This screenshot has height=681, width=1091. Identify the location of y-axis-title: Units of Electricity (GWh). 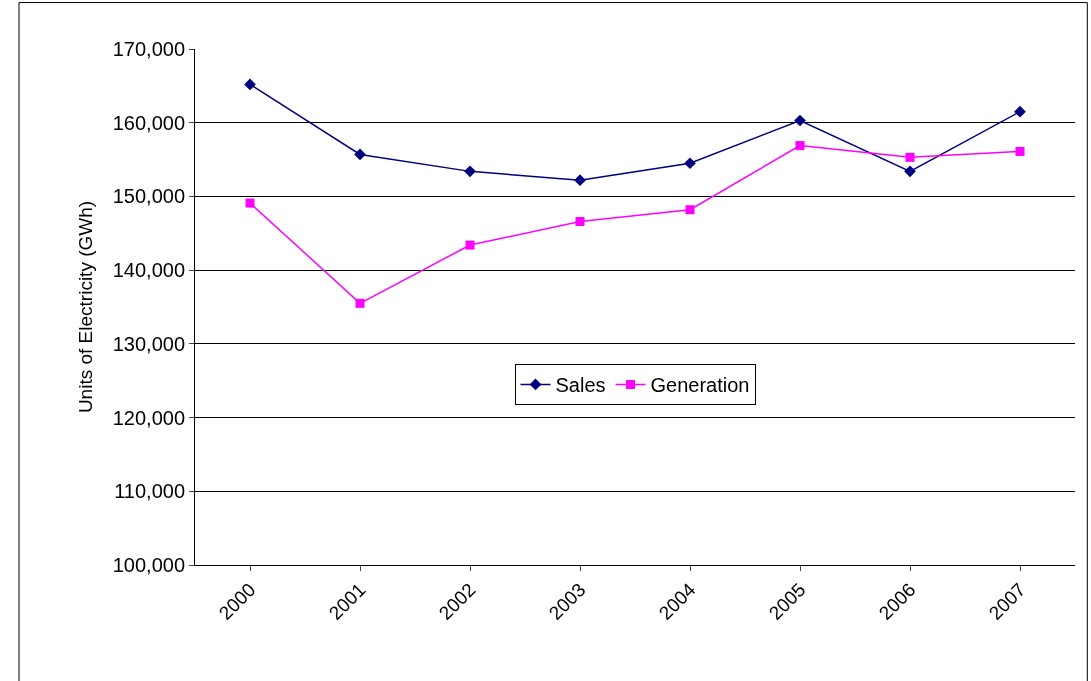
(85, 307).